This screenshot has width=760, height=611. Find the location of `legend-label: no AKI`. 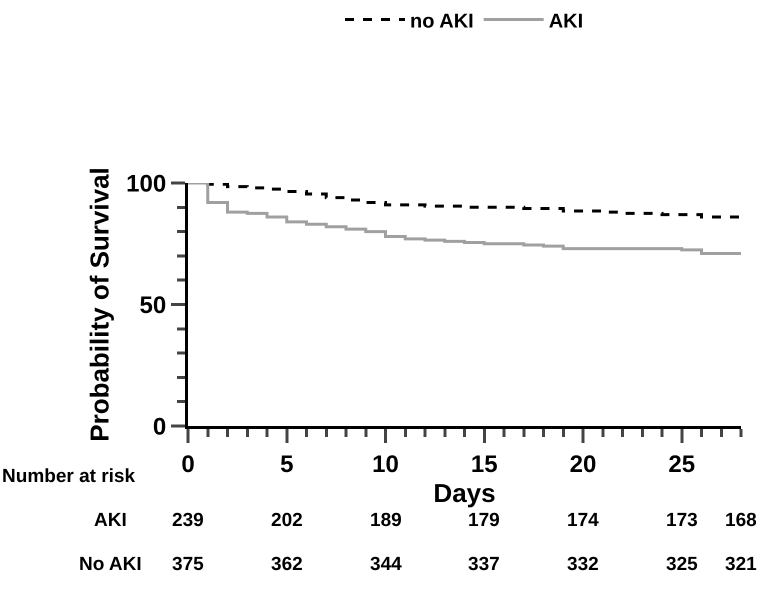

legend-label: no AKI is located at coordinates (442, 21).